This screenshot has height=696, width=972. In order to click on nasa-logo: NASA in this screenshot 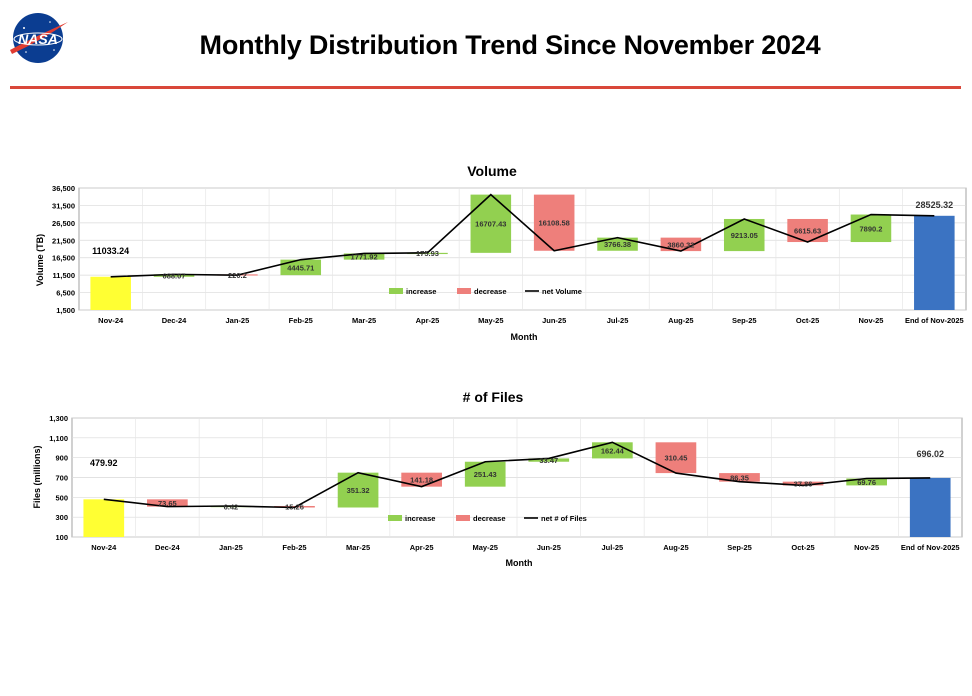, I will do `click(39, 38)`.